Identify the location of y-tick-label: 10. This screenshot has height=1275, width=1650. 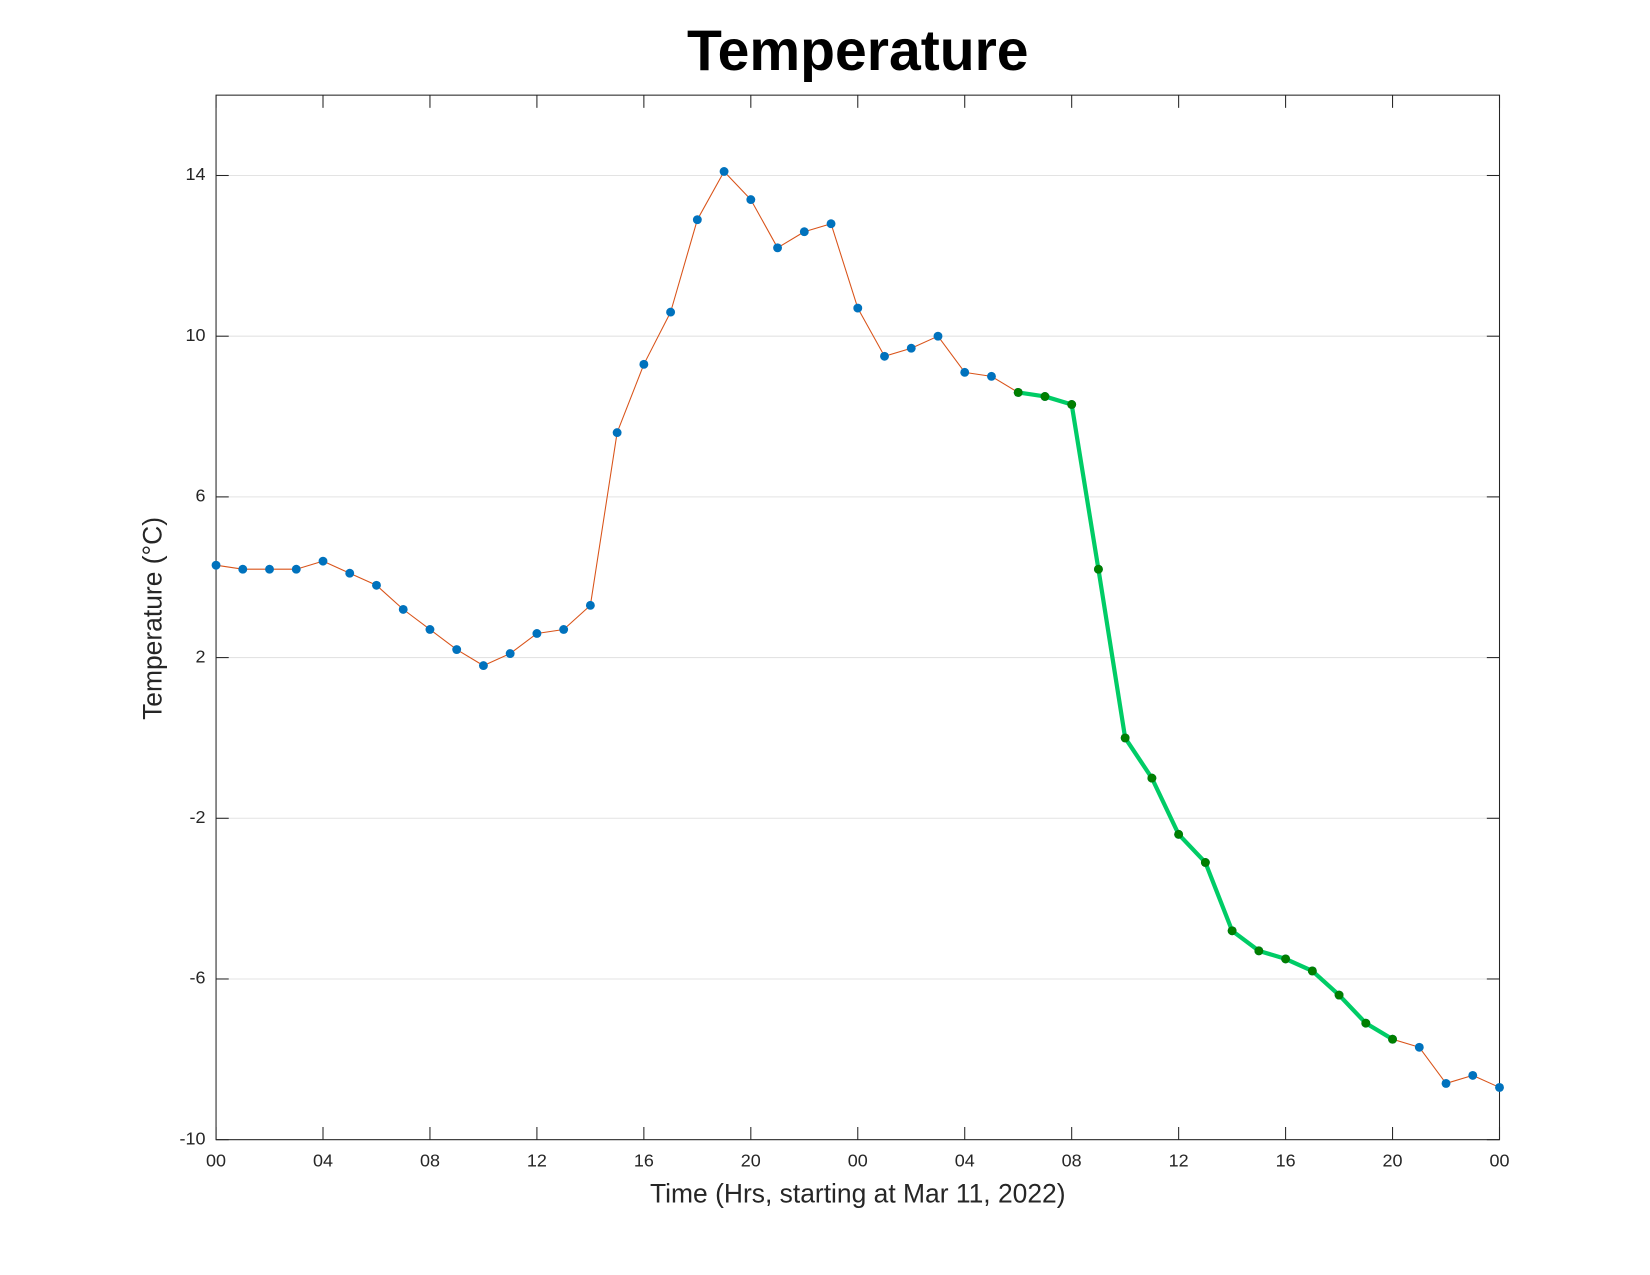
(195, 335).